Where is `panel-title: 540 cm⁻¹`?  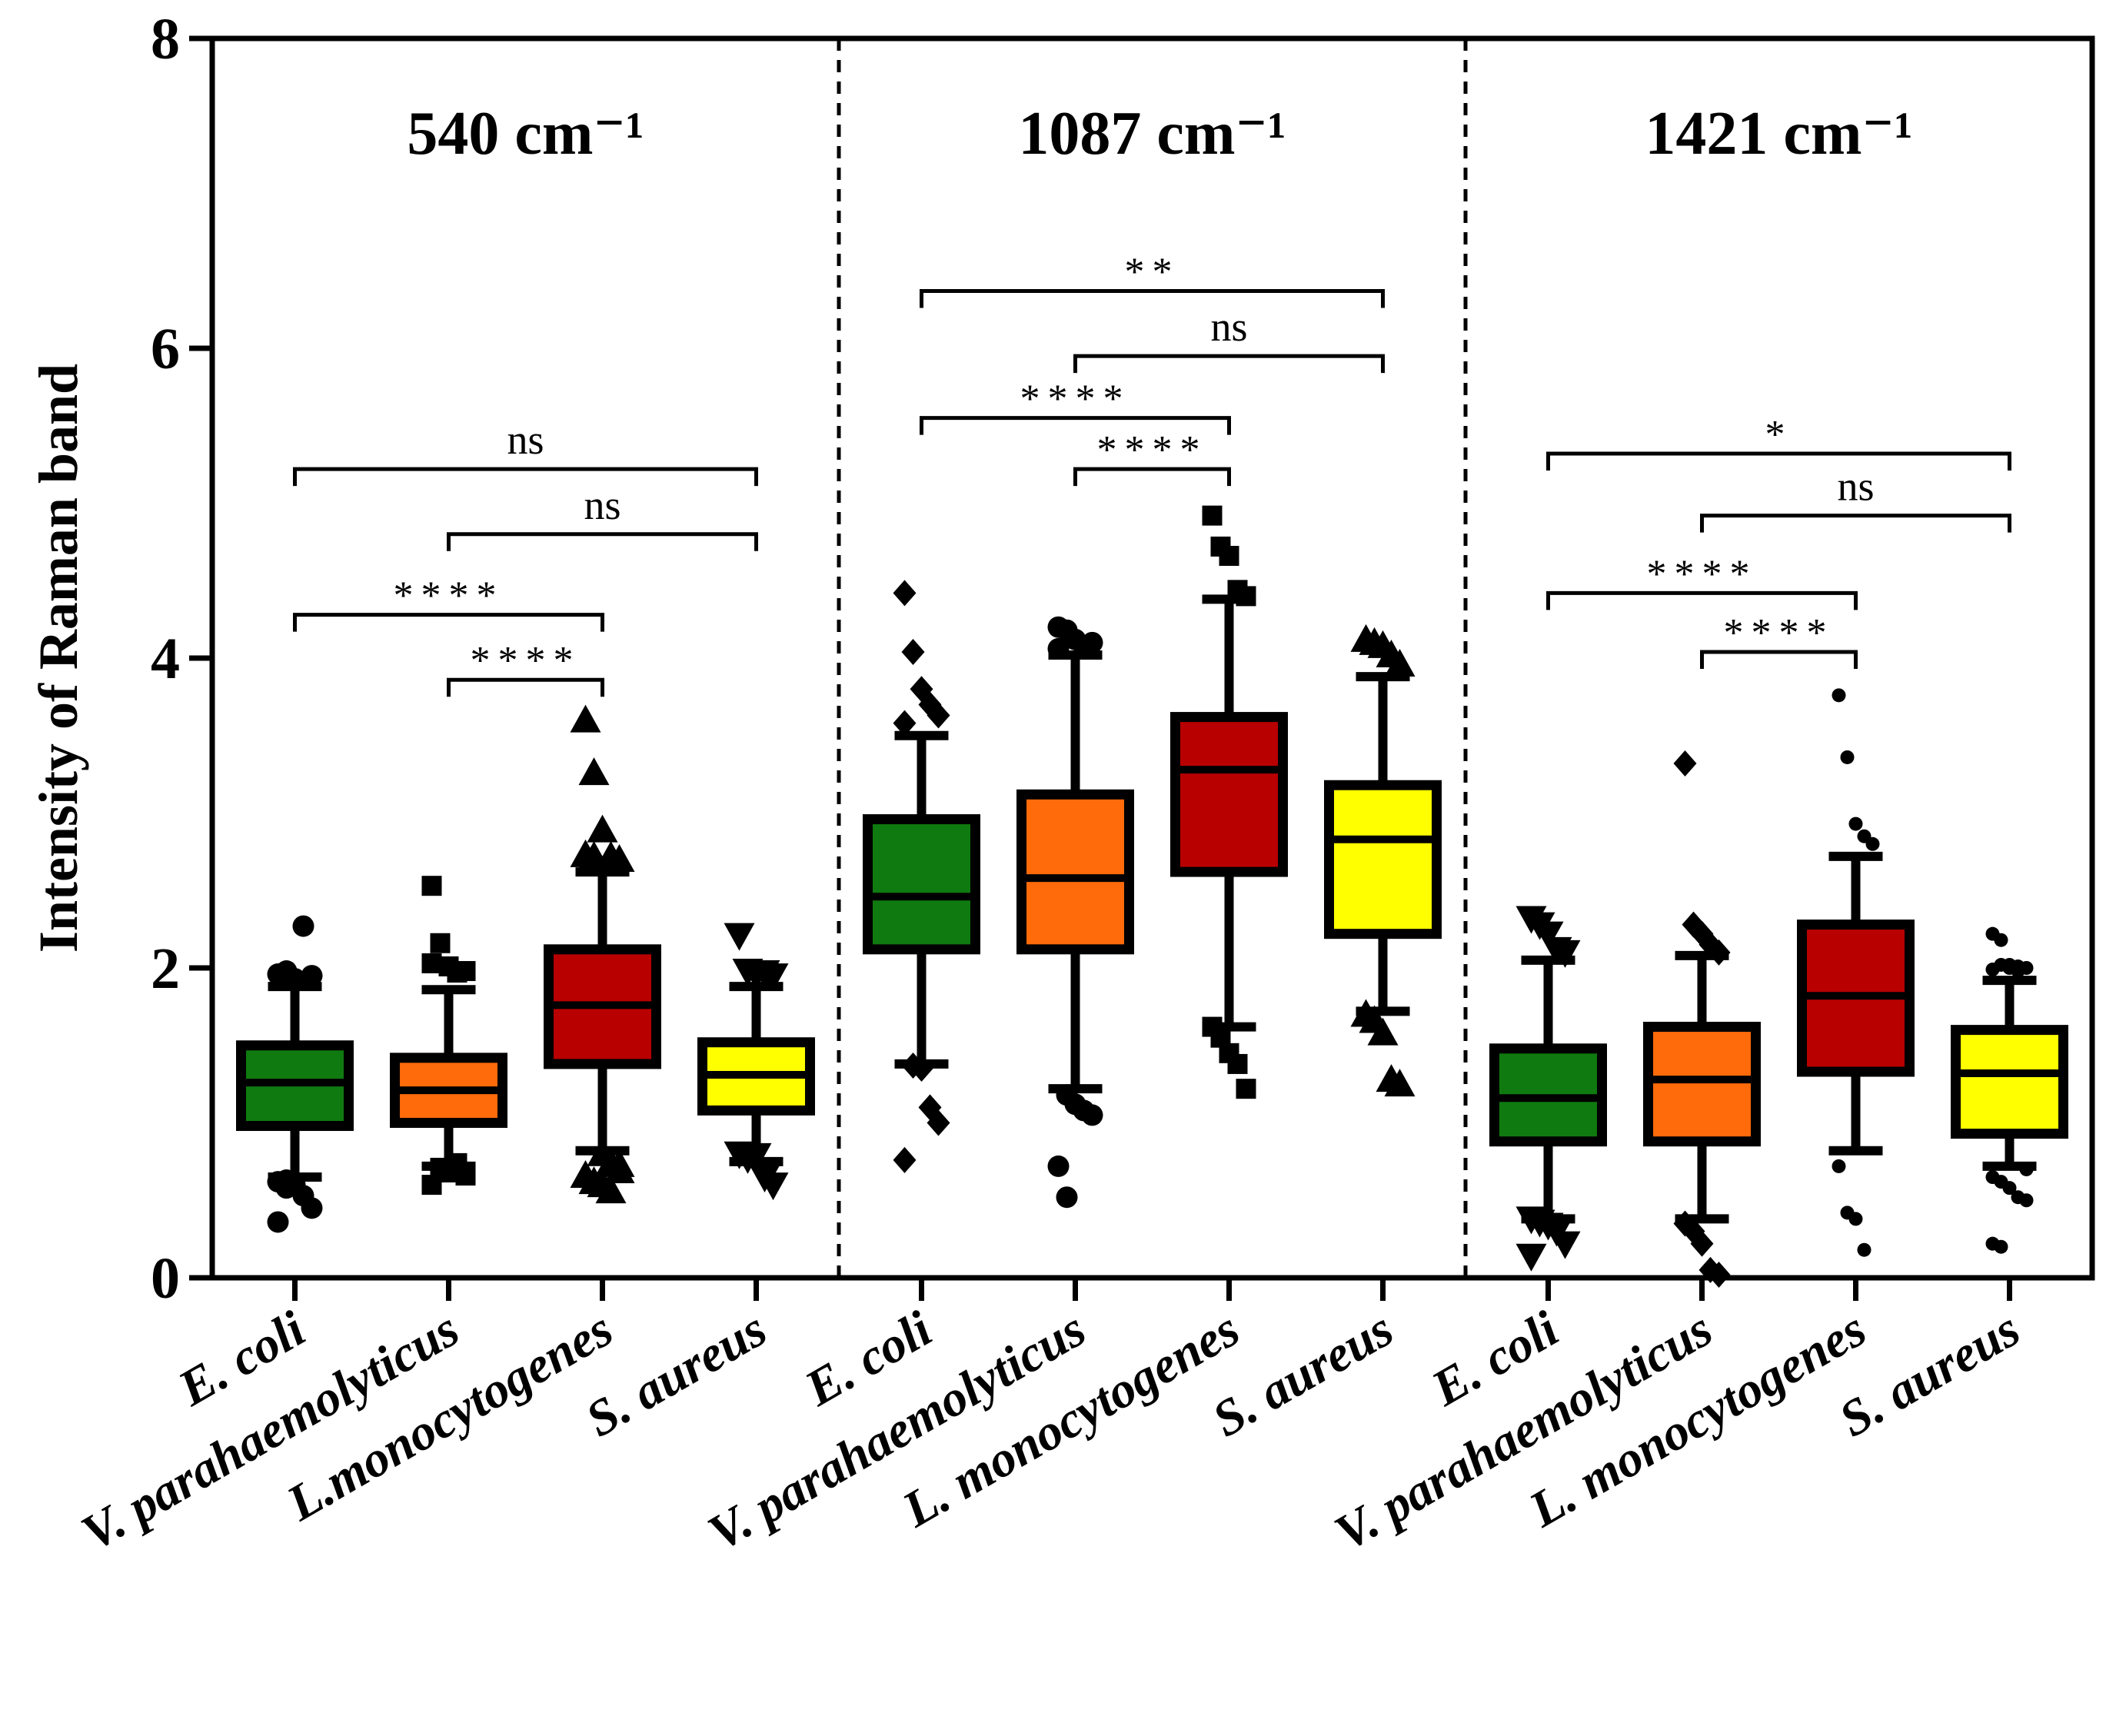 panel-title: 540 cm⁻¹ is located at coordinates (526, 134).